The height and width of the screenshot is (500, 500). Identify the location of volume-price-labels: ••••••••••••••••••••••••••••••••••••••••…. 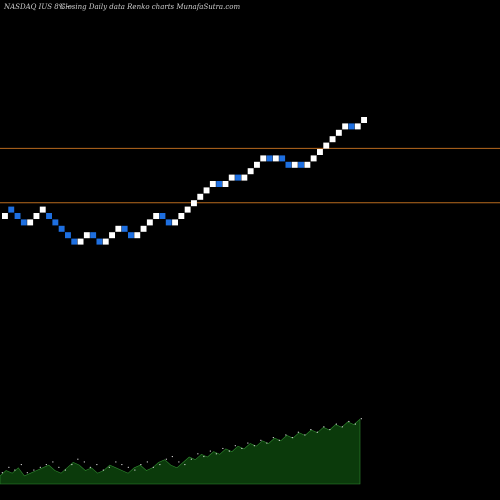
(182, 446).